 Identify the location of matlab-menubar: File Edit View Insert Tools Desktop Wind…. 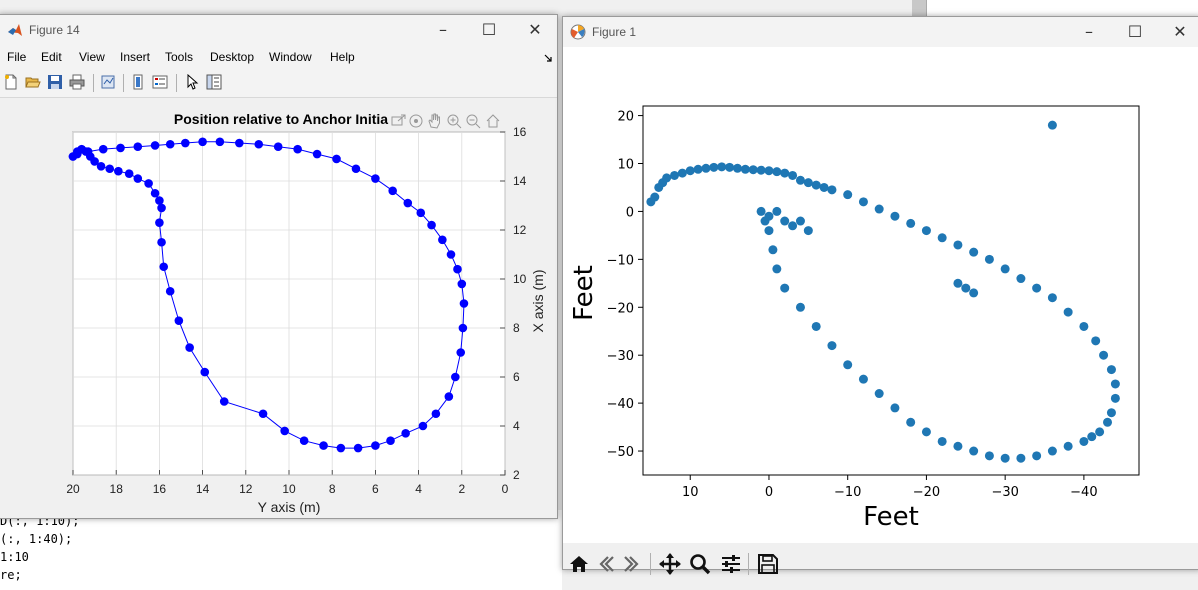
(278, 57).